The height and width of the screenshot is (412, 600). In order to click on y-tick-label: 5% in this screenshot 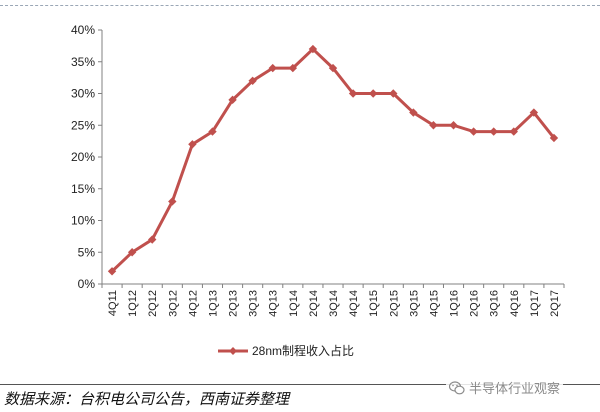, I will do `click(87, 252)`.